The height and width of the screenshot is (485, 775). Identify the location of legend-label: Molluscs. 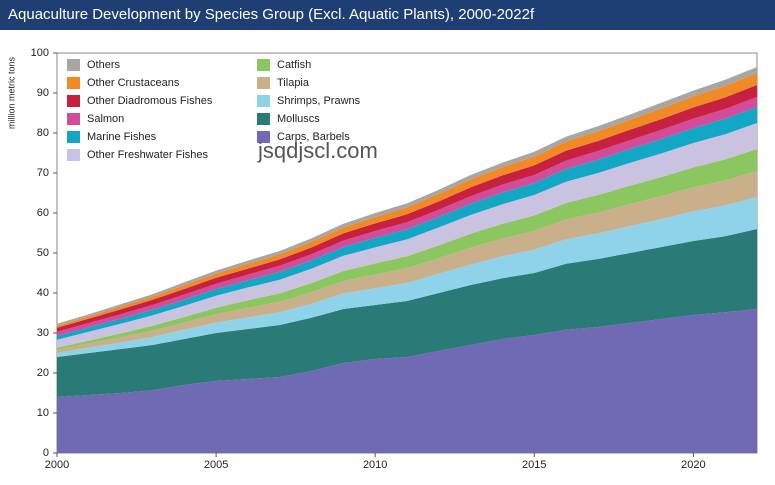
(298, 119).